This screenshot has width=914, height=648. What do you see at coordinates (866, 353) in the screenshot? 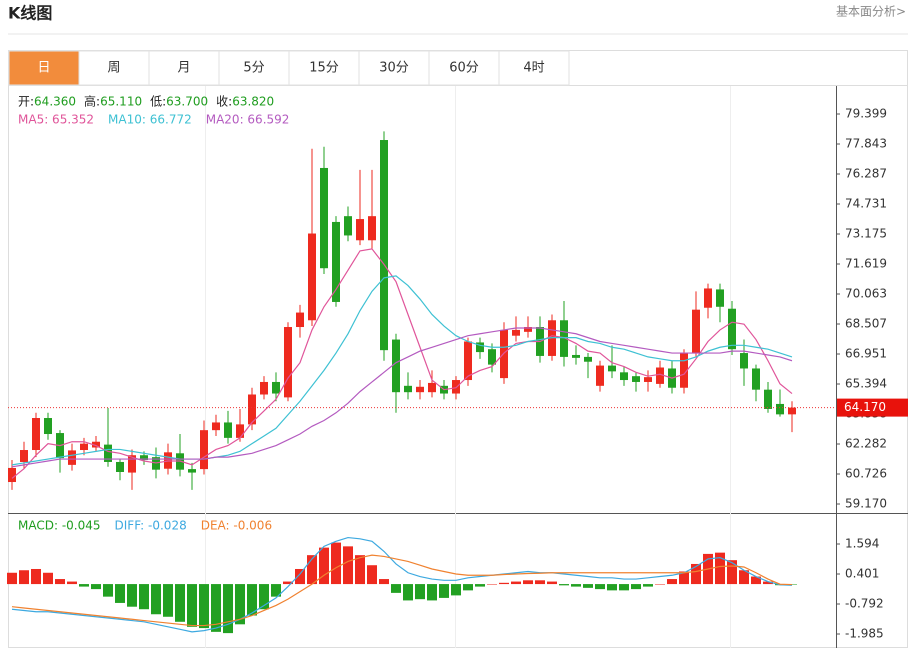
I see `y-tick-label: 66.951` at bounding box center [866, 353].